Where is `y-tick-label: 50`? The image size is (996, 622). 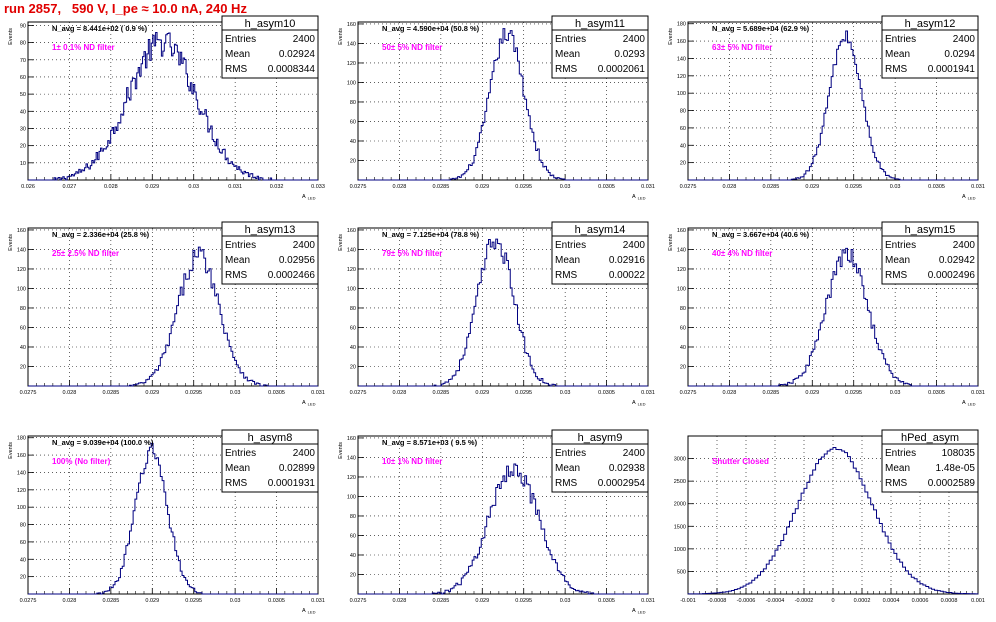
y-tick-label: 50 is located at coordinates (23, 95).